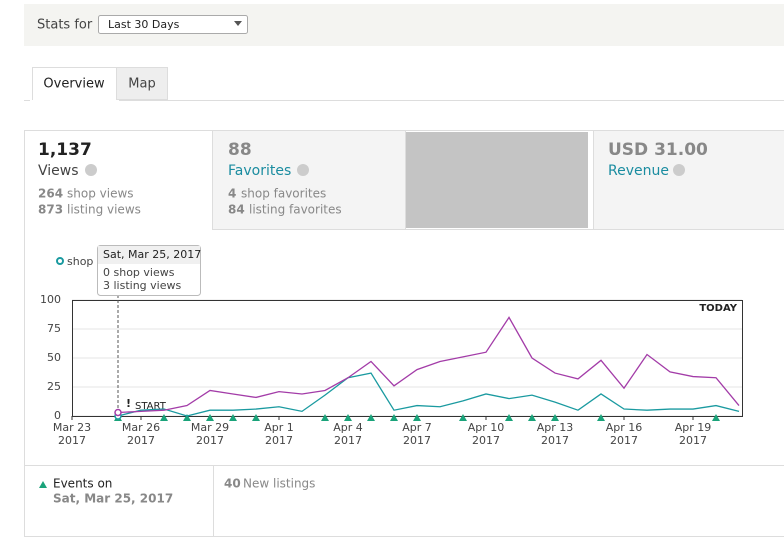 The image size is (784, 538). Describe the element at coordinates (60, 261) in the screenshot. I see `legend-swatch` at that location.